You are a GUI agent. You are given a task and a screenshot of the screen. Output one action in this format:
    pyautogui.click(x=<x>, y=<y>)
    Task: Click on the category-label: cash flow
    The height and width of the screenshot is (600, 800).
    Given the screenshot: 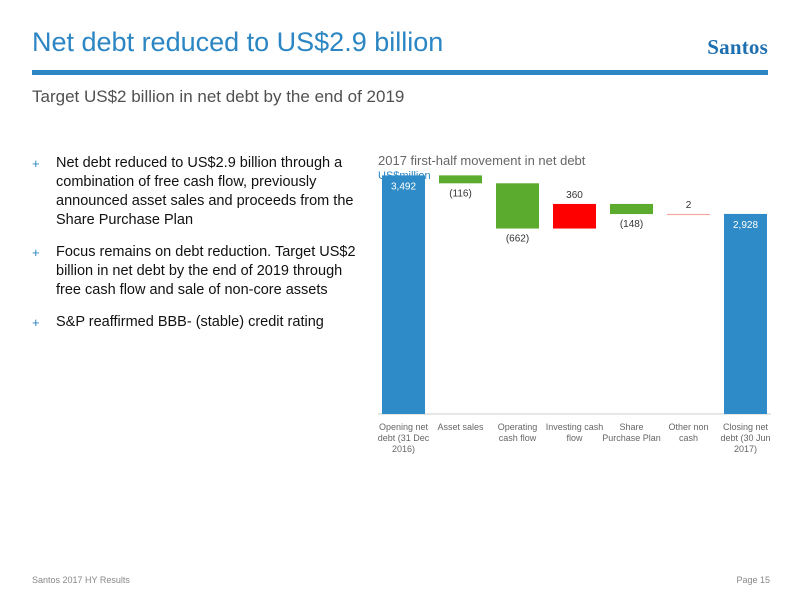 What is the action you would take?
    pyautogui.click(x=518, y=438)
    